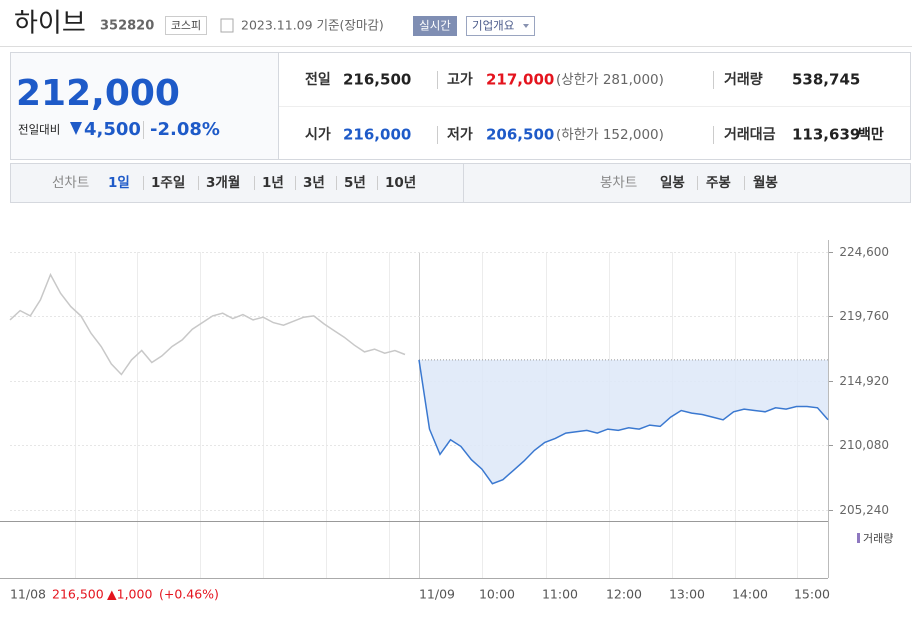  What do you see at coordinates (129, 594) in the screenshot?
I see `footer-change: ▲1,000` at bounding box center [129, 594].